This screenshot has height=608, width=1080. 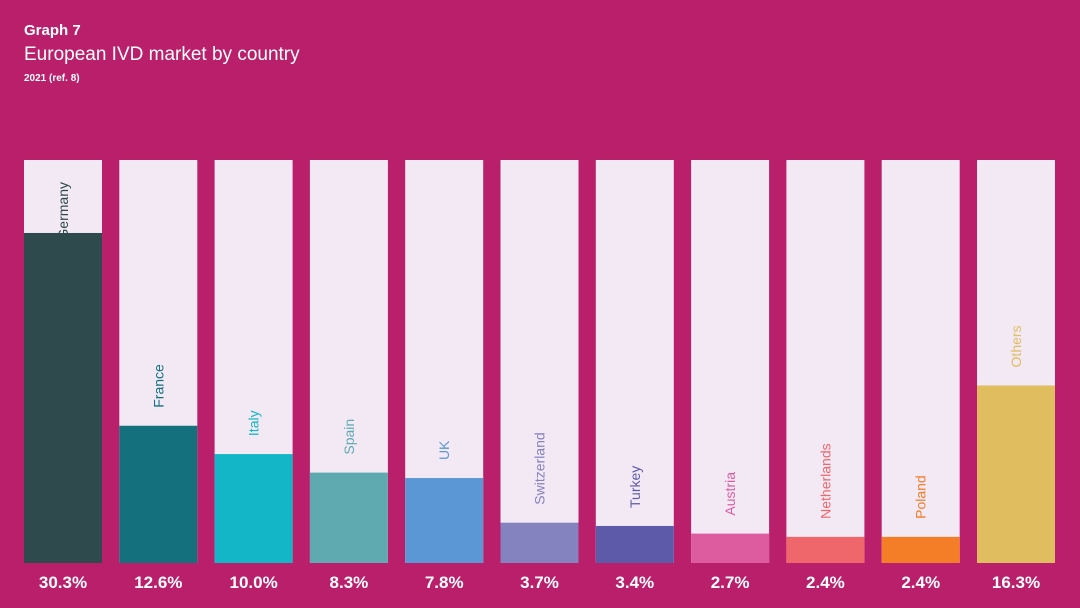 What do you see at coordinates (921, 497) in the screenshot?
I see `category-label: Poland` at bounding box center [921, 497].